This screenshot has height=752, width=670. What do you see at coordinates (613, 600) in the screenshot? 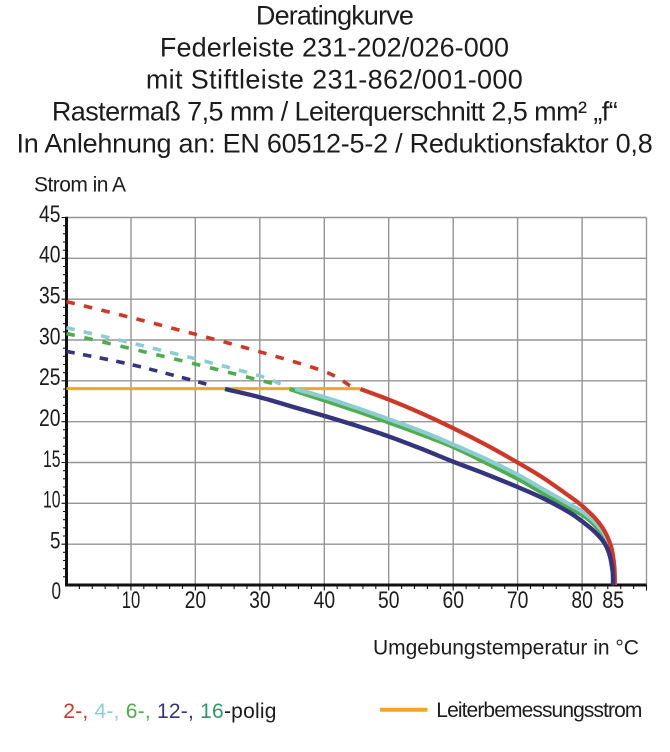
I see `svg-text: 85` at bounding box center [613, 600].